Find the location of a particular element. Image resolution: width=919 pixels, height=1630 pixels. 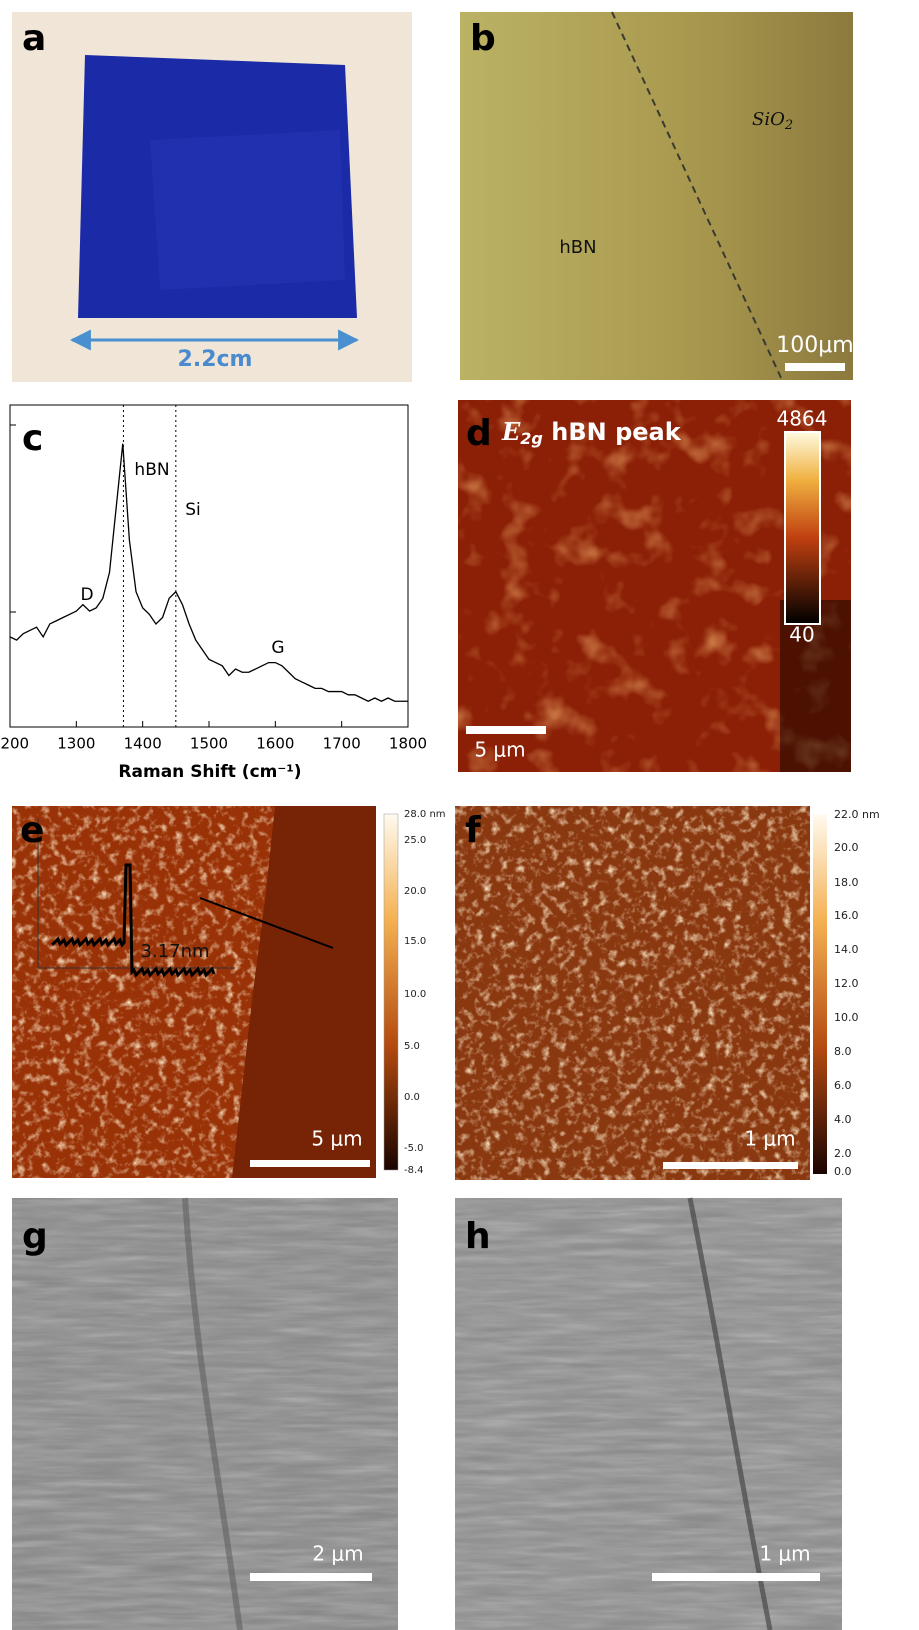

label: 14.0 is located at coordinates (846, 949).